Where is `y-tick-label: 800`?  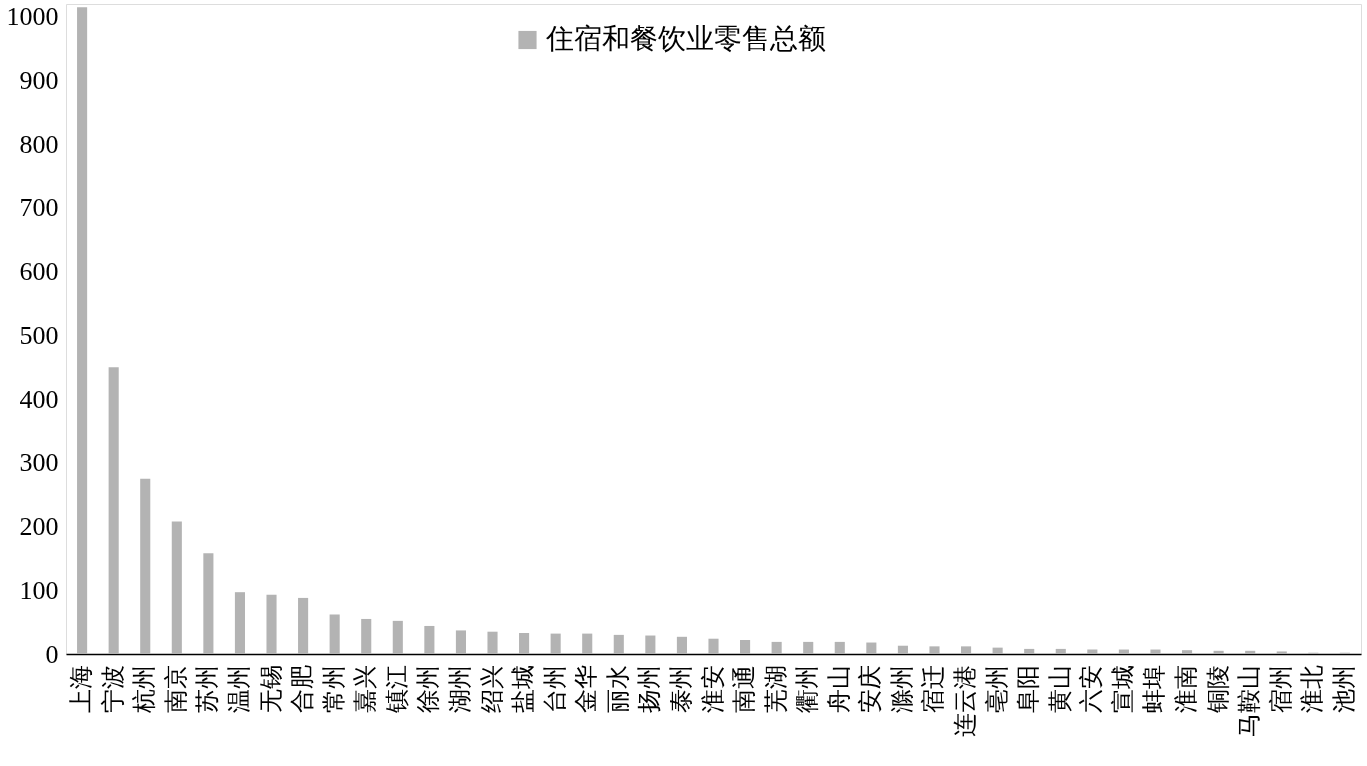 y-tick-label: 800 is located at coordinates (39, 144).